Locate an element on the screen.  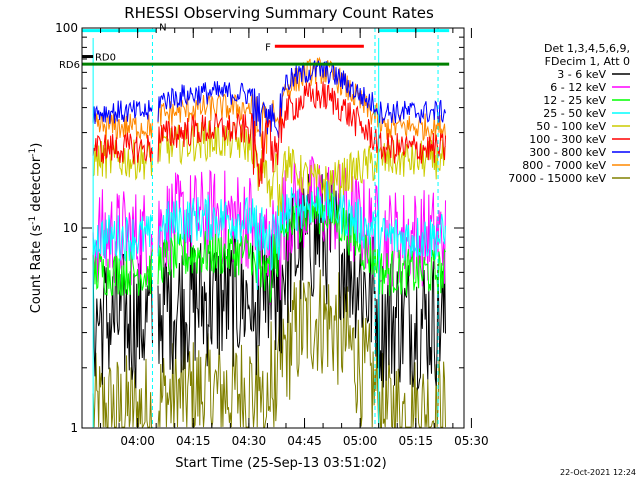
y-axis-label-tail: detector is located at coordinates (36, 186).